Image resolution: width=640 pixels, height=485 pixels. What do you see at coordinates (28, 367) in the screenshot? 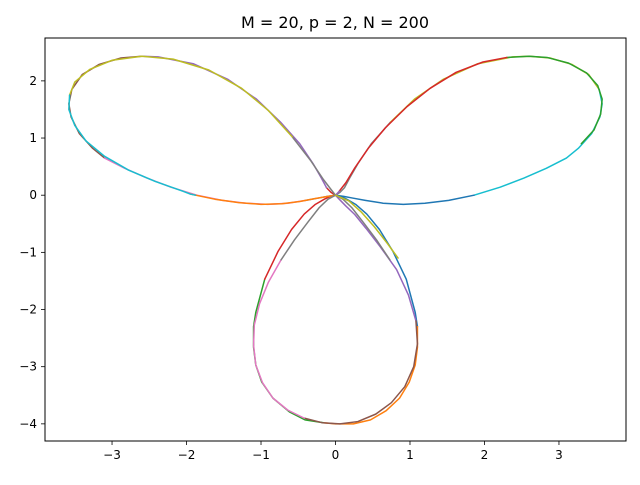
I see `y-tick-label: −3` at bounding box center [28, 367].